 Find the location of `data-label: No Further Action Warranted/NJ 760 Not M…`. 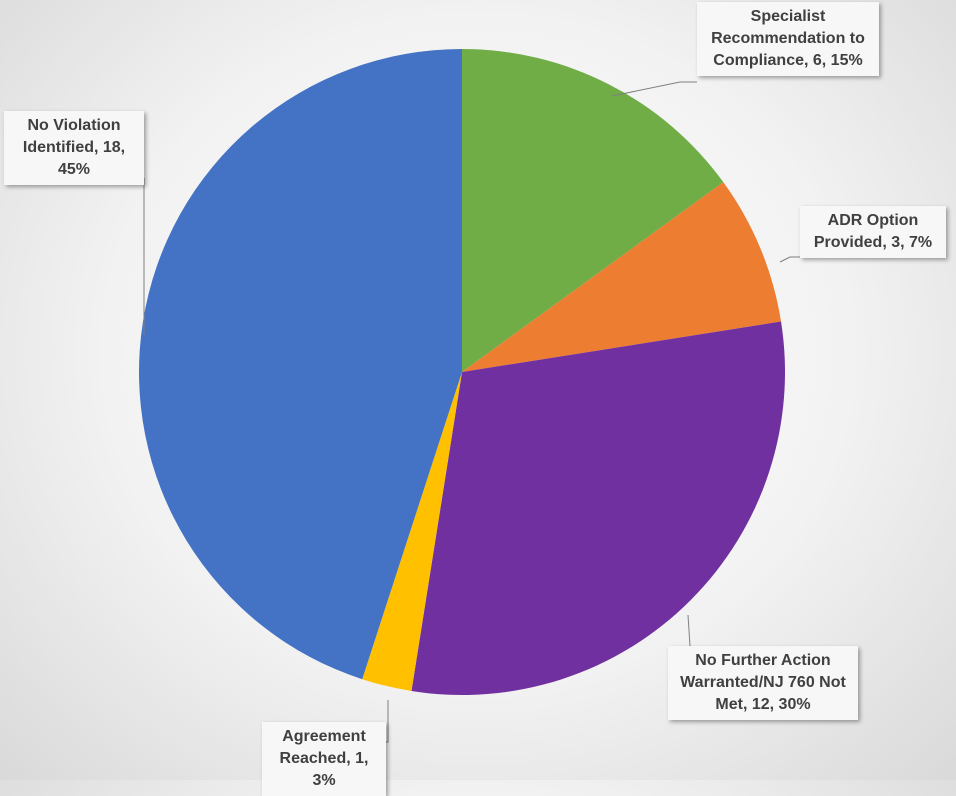

data-label: No Further Action Warranted/NJ 760 Not M… is located at coordinates (763, 683).